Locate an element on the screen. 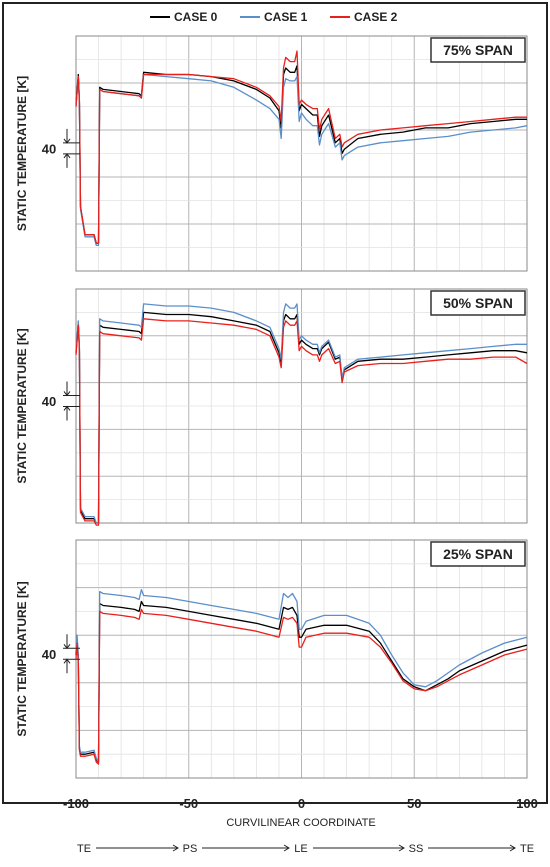 The height and width of the screenshot is (867, 550). x-tick-label: 50 is located at coordinates (414, 803).